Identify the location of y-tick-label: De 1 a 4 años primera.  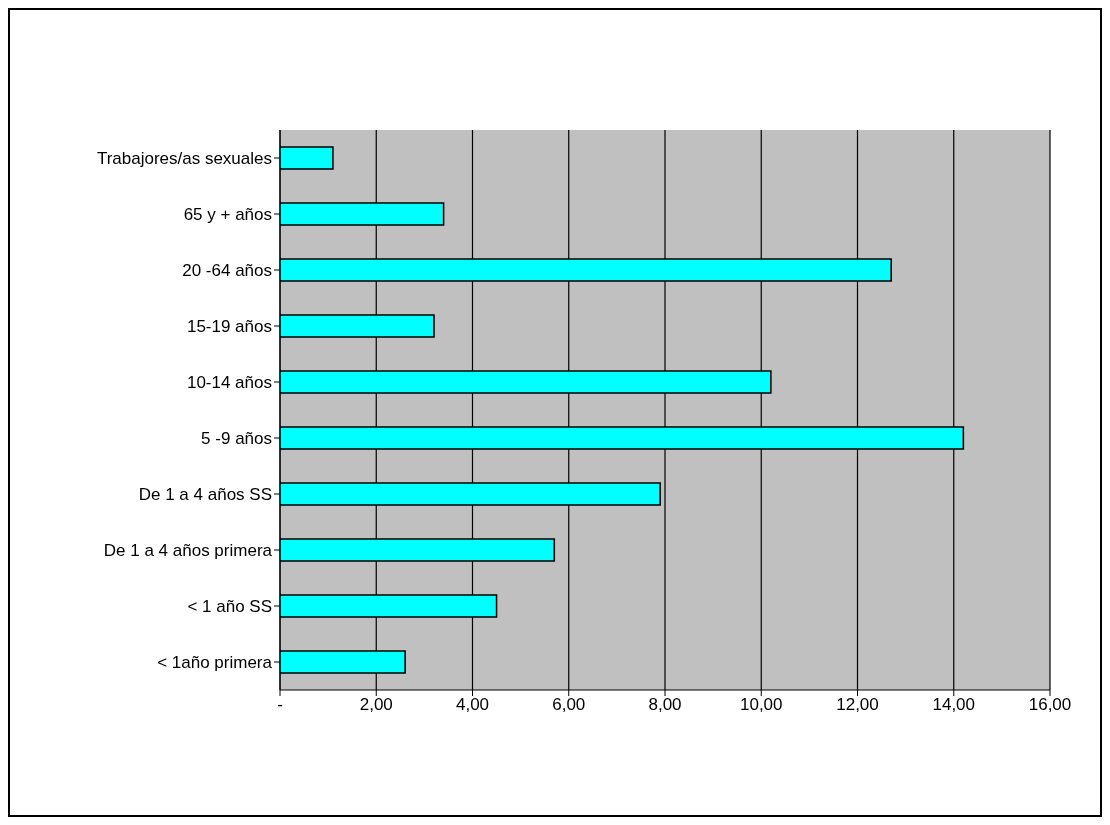
(188, 551).